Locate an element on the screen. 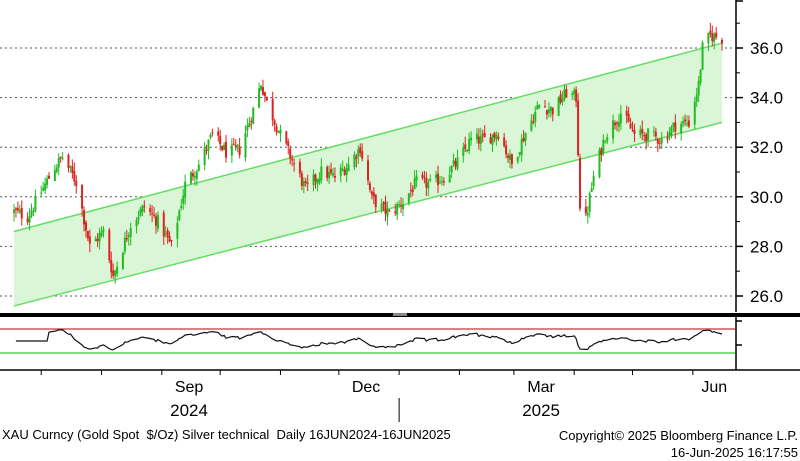  month-label: Mar is located at coordinates (541, 387).